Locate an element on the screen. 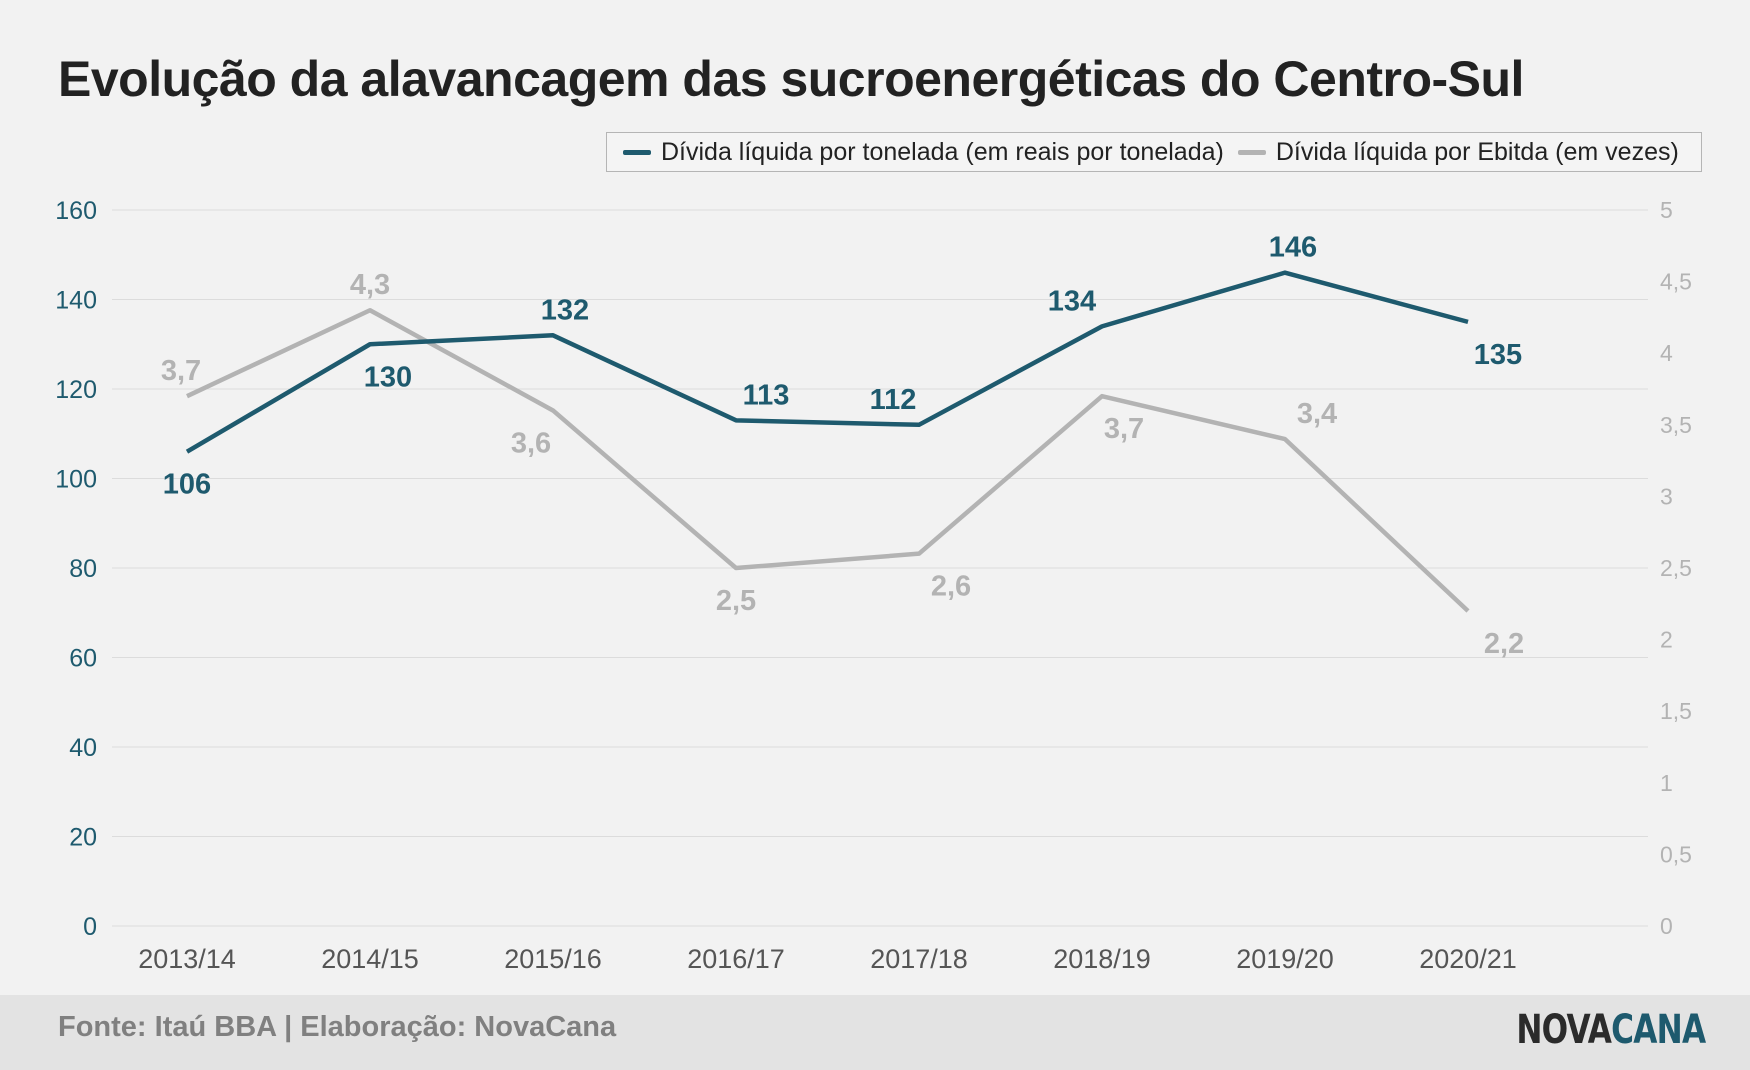  y-right-tick-label: 3,5 is located at coordinates (1676, 425).